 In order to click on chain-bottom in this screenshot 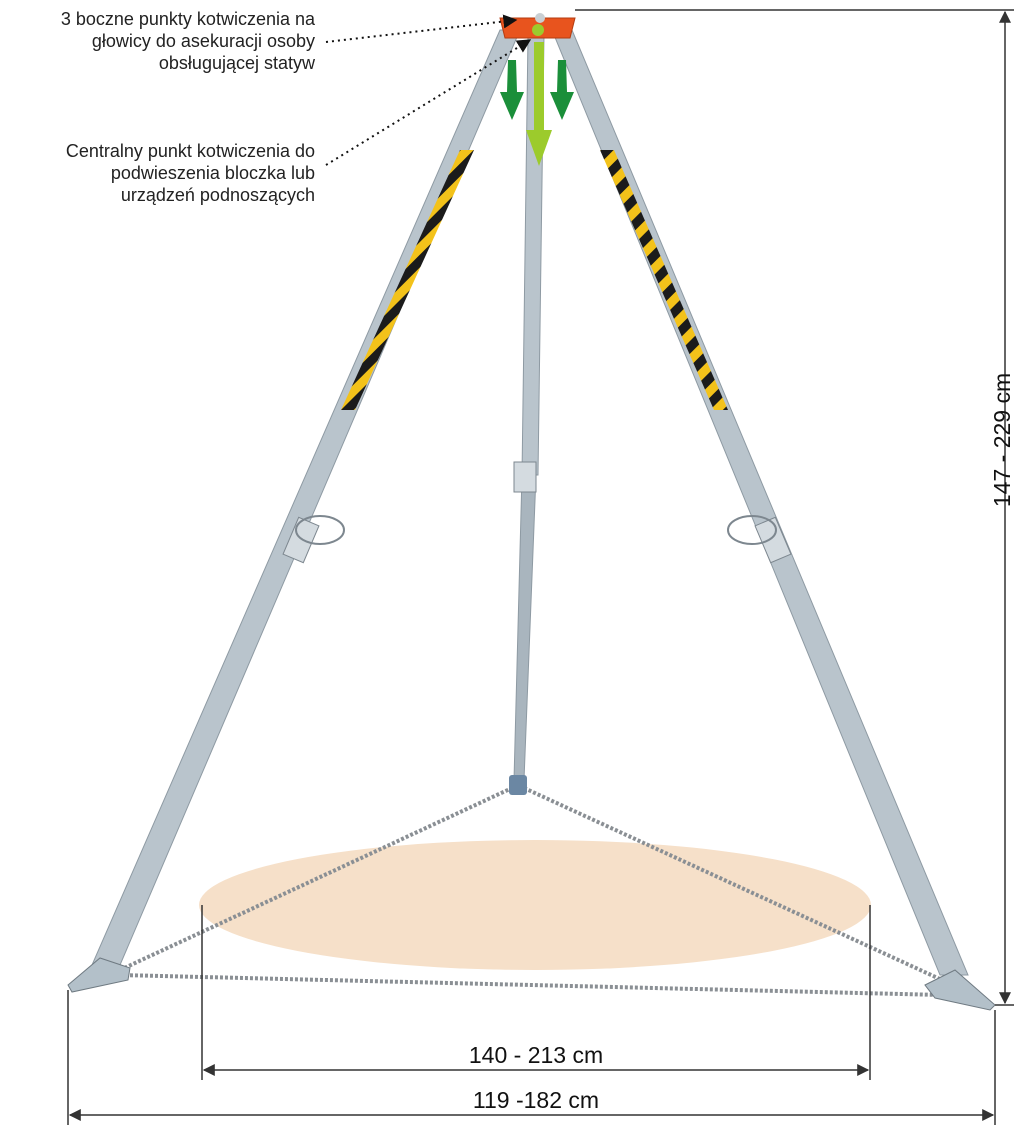, I will do `click(531, 985)`.